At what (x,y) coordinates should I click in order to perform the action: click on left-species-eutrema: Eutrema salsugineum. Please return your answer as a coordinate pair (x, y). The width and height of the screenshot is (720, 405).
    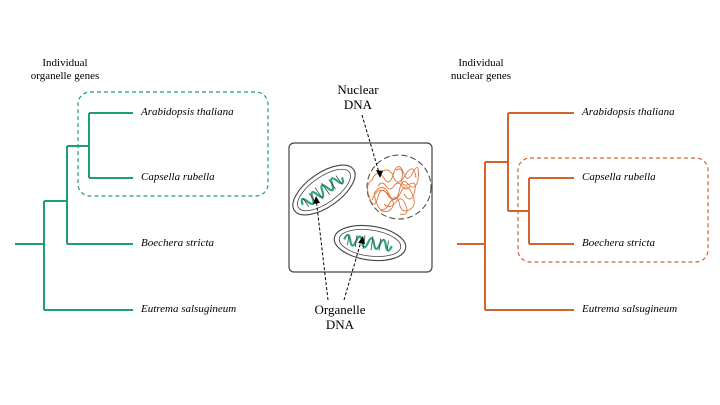
    Looking at the image, I should click on (189, 309).